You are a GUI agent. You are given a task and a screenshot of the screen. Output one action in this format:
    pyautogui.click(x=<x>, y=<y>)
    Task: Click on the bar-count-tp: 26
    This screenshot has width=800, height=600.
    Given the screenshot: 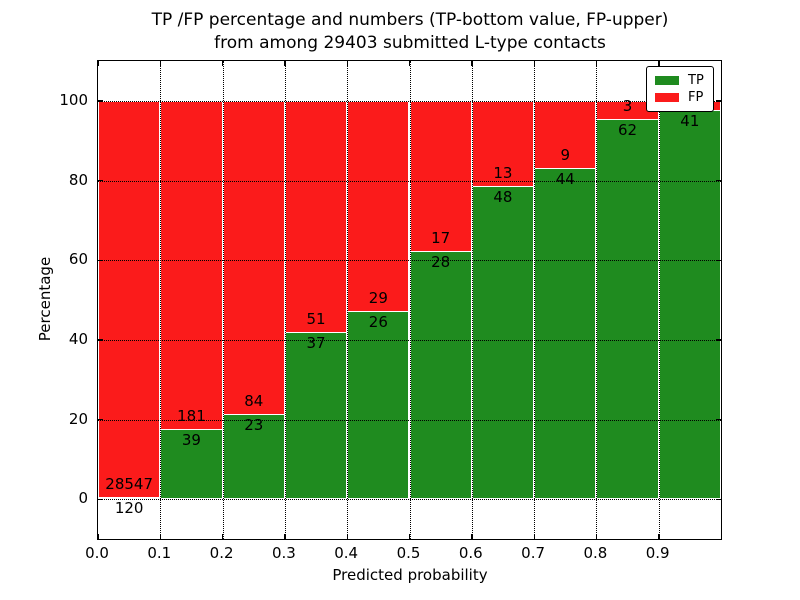 What is the action you would take?
    pyautogui.click(x=378, y=321)
    